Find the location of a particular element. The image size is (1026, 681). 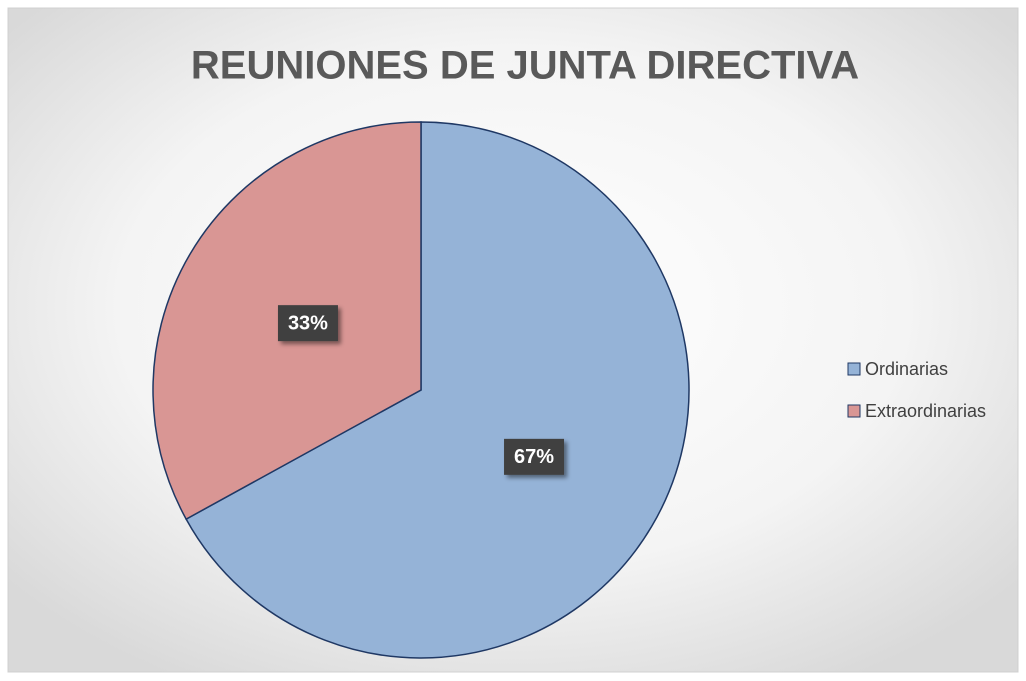

data-label: 33% is located at coordinates (308, 323).